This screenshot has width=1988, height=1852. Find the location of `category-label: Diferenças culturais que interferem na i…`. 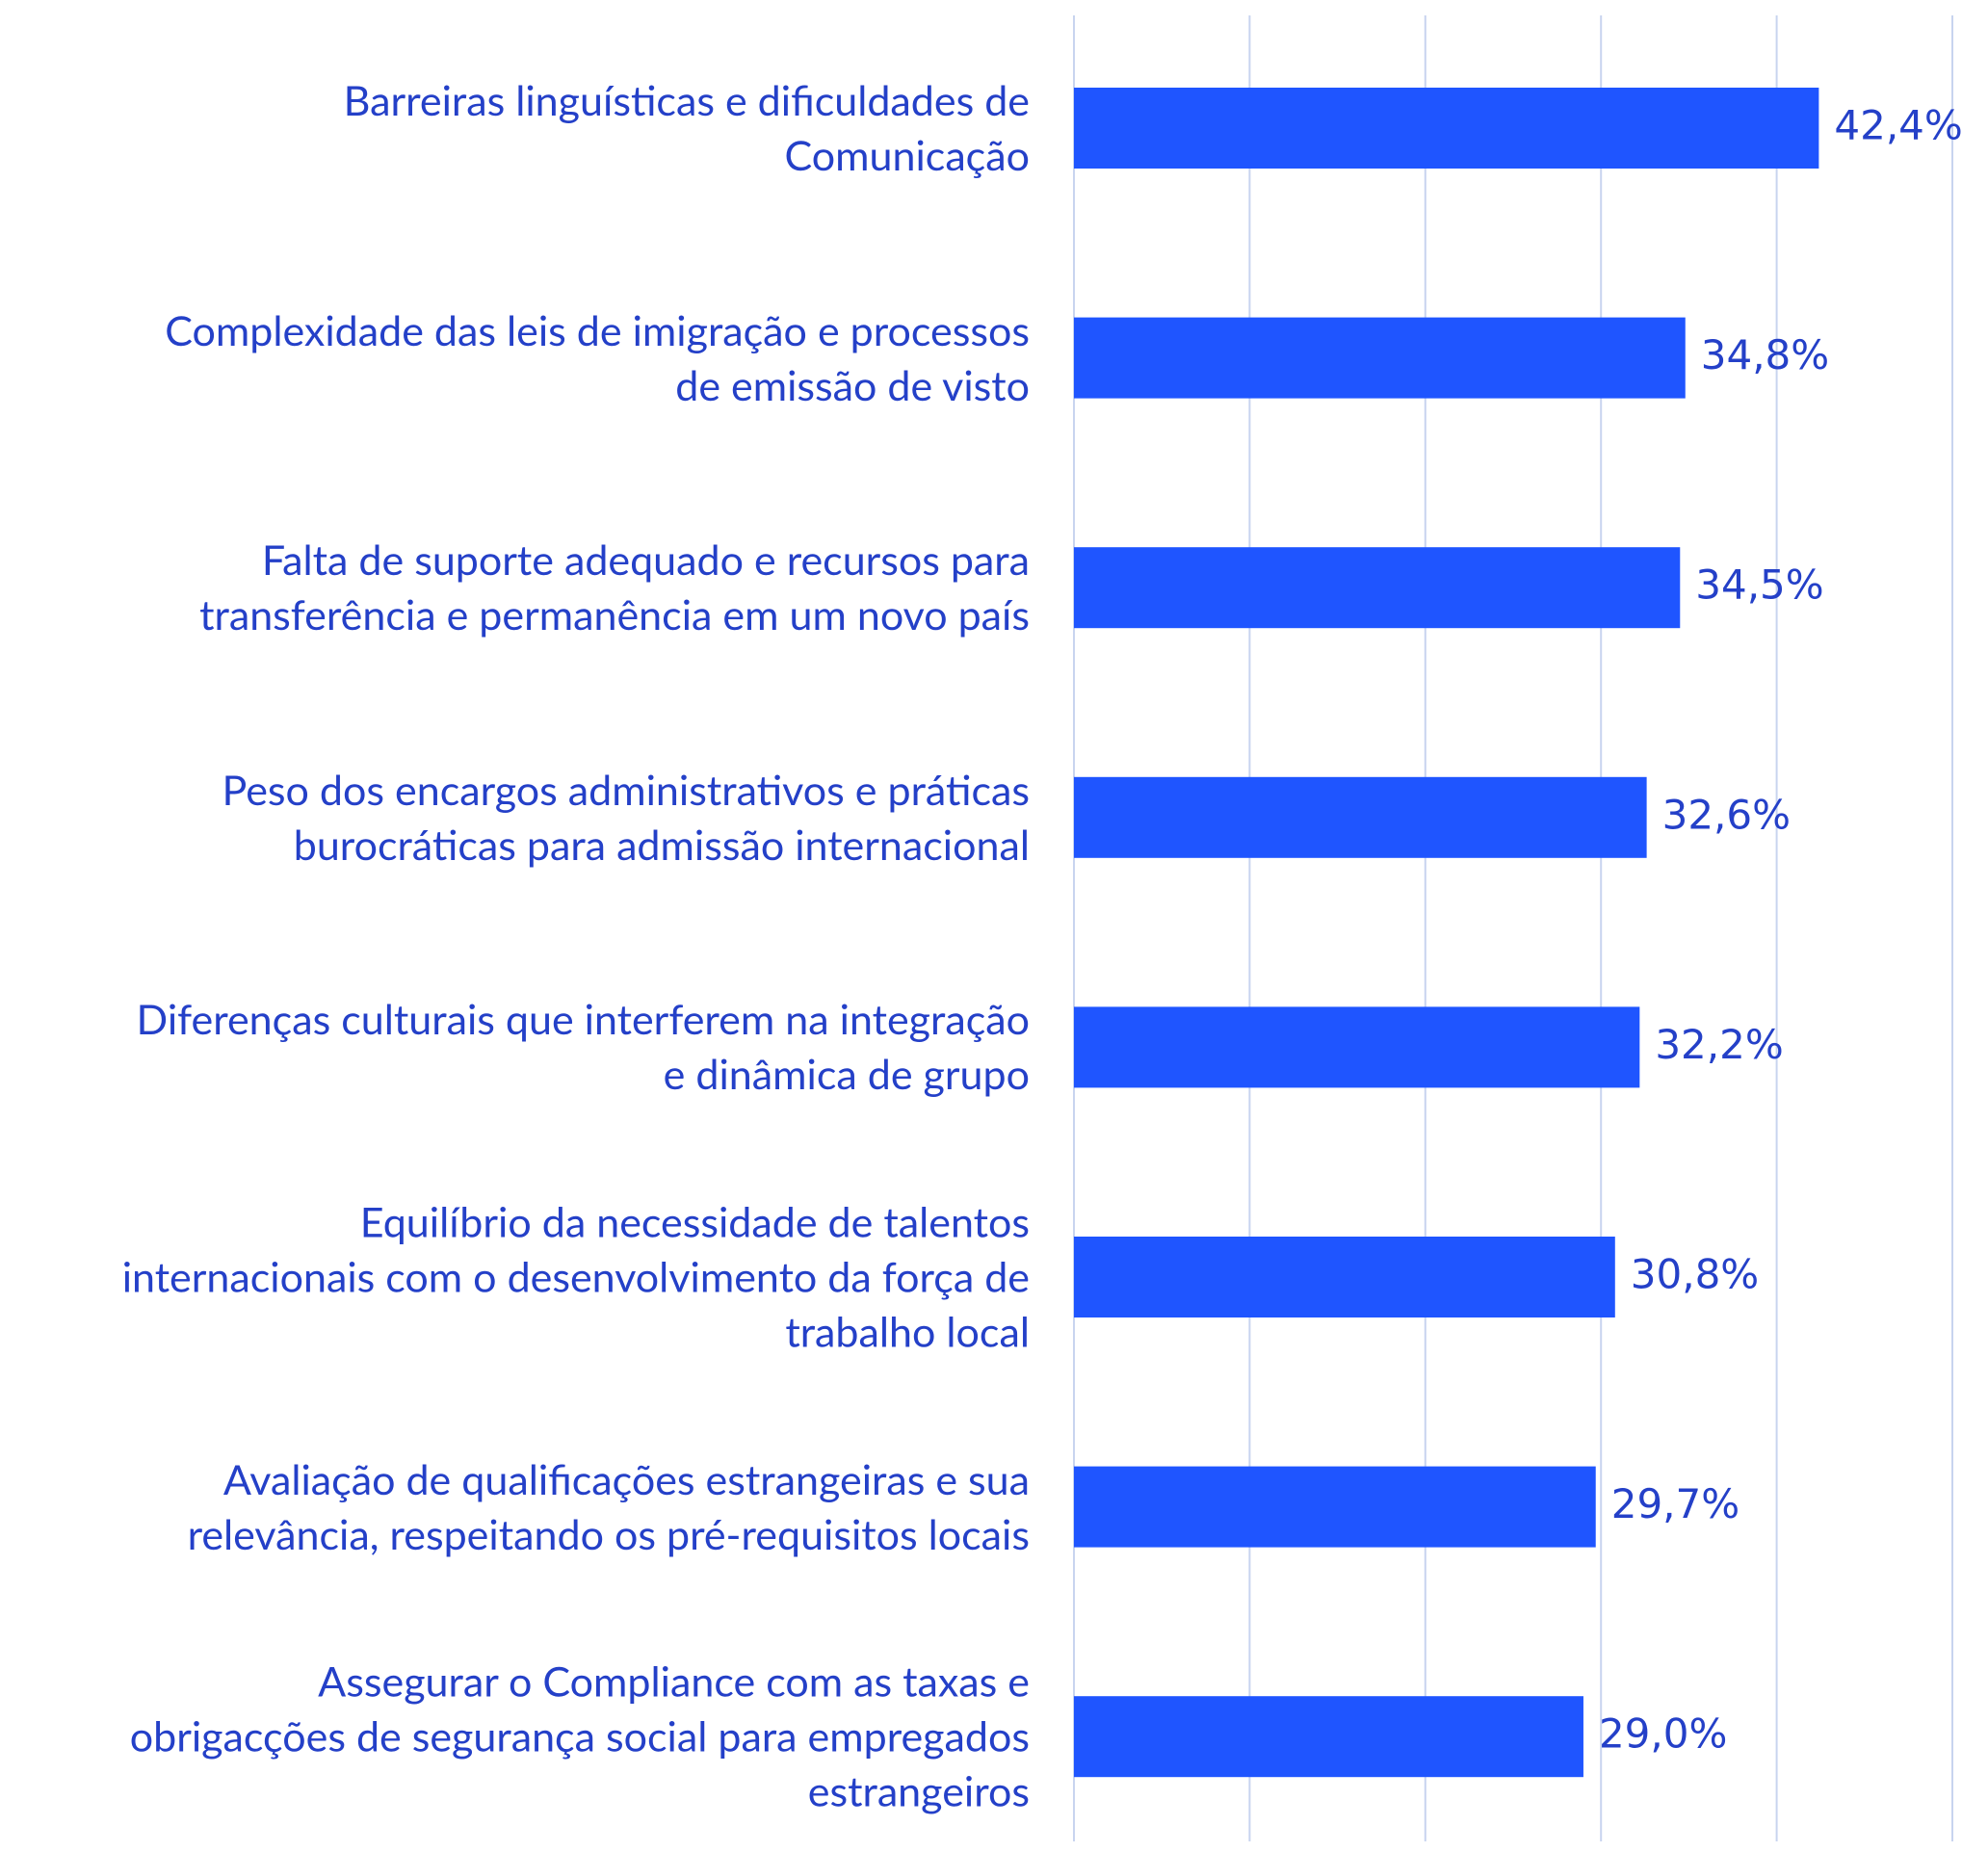

category-label: Diferenças culturais que interferem na i… is located at coordinates (583, 1047).